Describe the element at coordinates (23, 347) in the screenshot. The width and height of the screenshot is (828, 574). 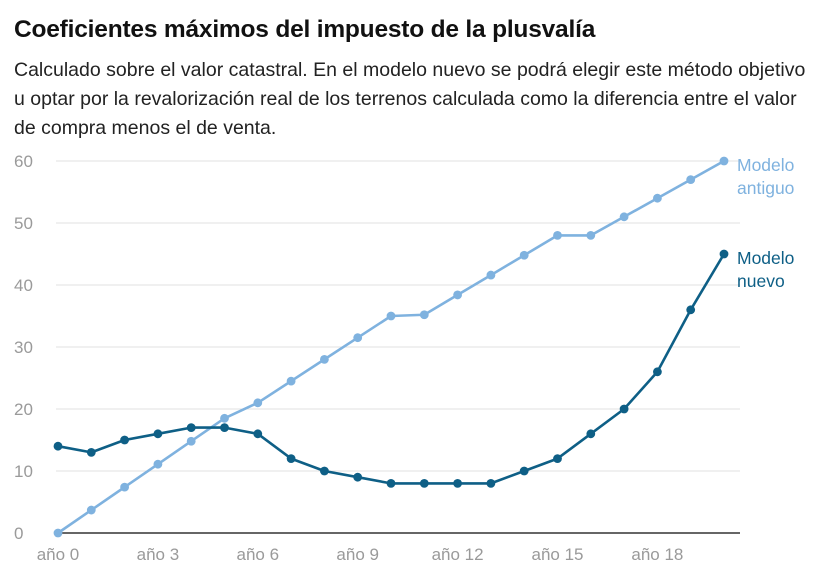
I see `y-tick-label: 30` at that location.